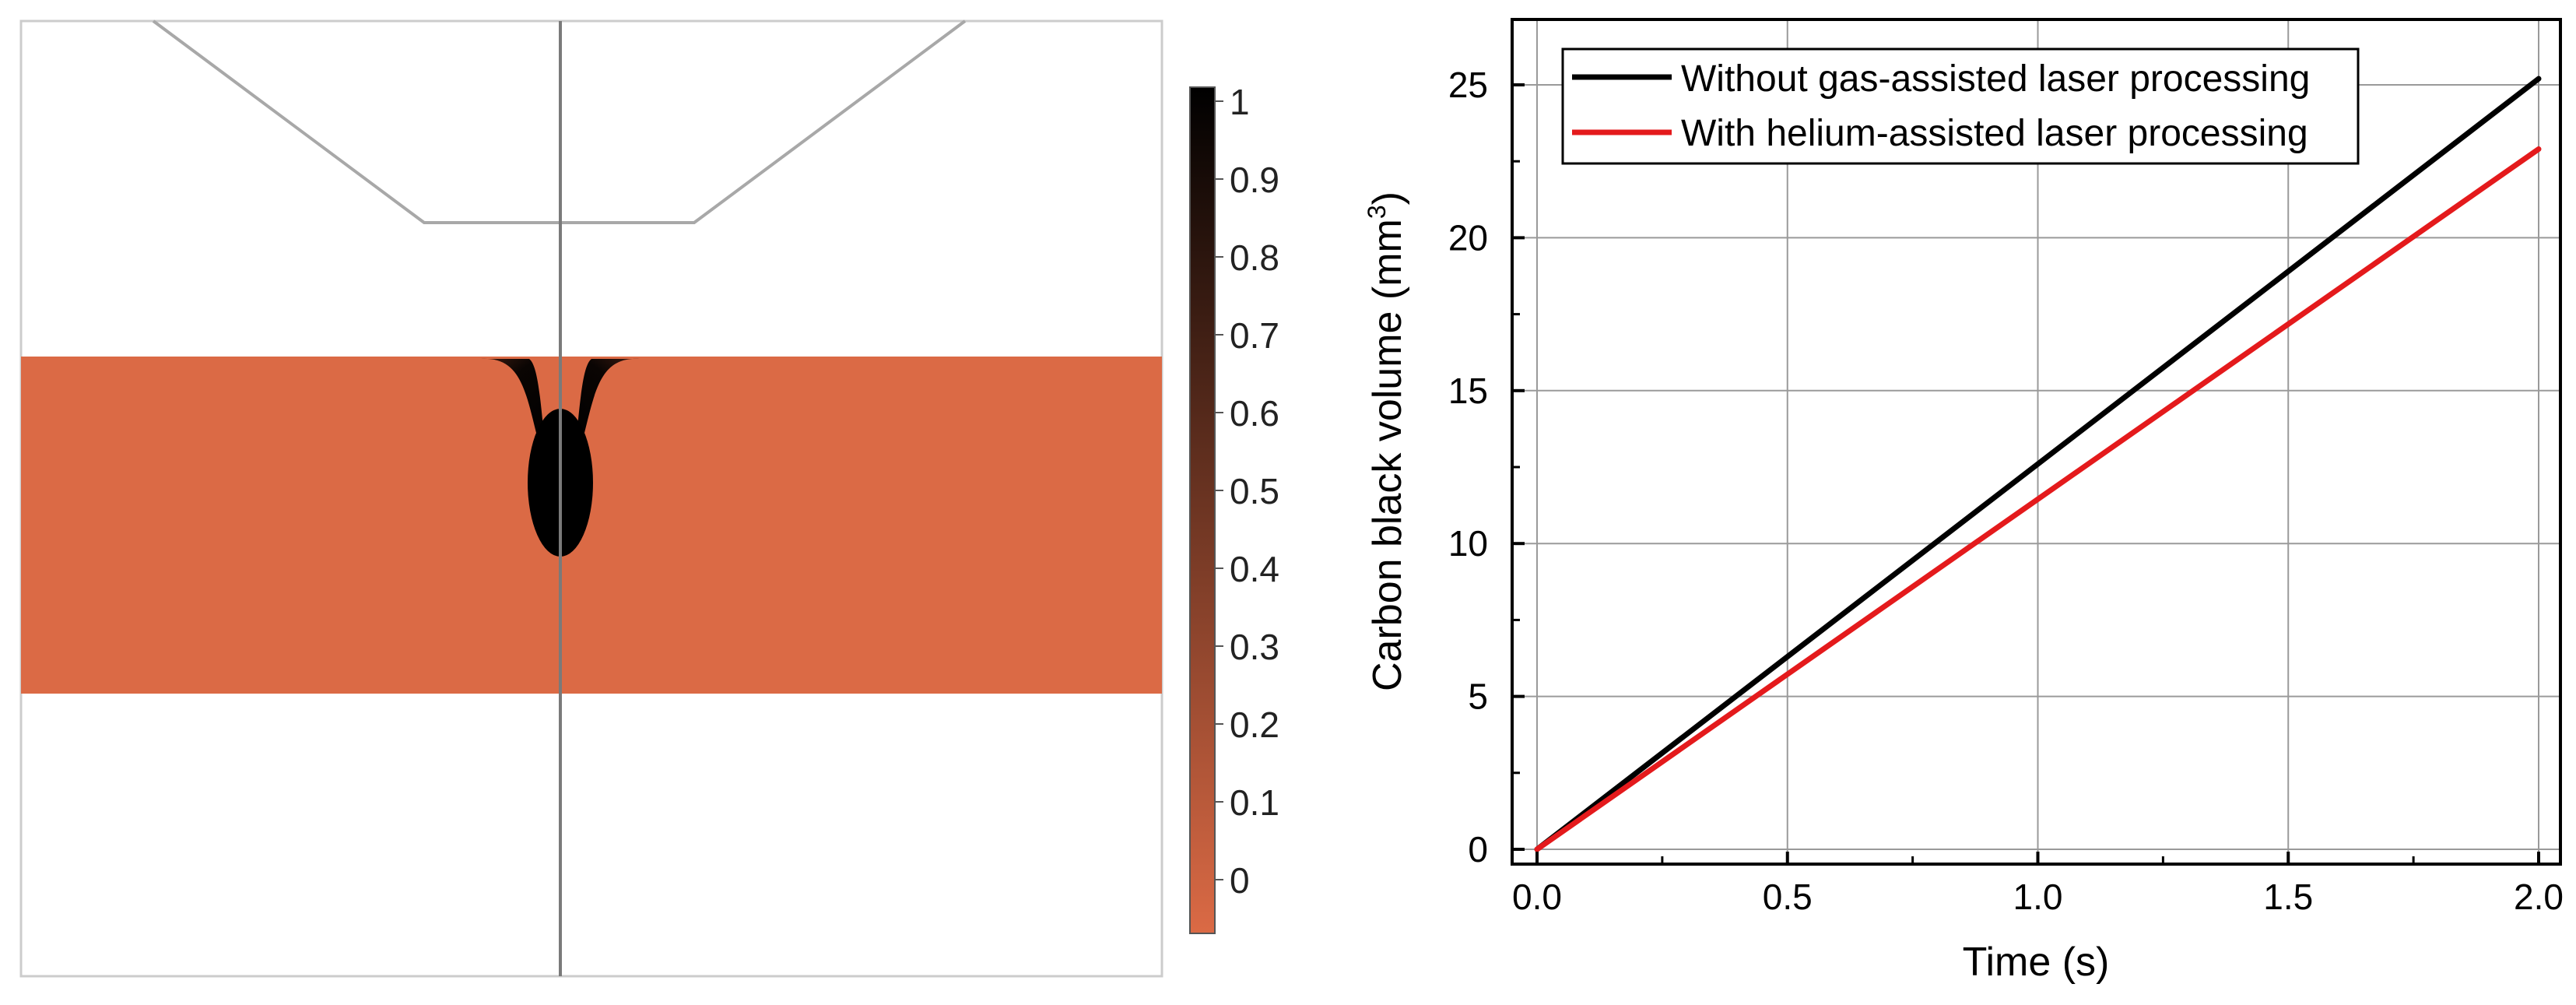 Image resolution: width=2576 pixels, height=1005 pixels. Describe the element at coordinates (1255, 725) in the screenshot. I see `colorbar-tick-label: 0.2` at that location.